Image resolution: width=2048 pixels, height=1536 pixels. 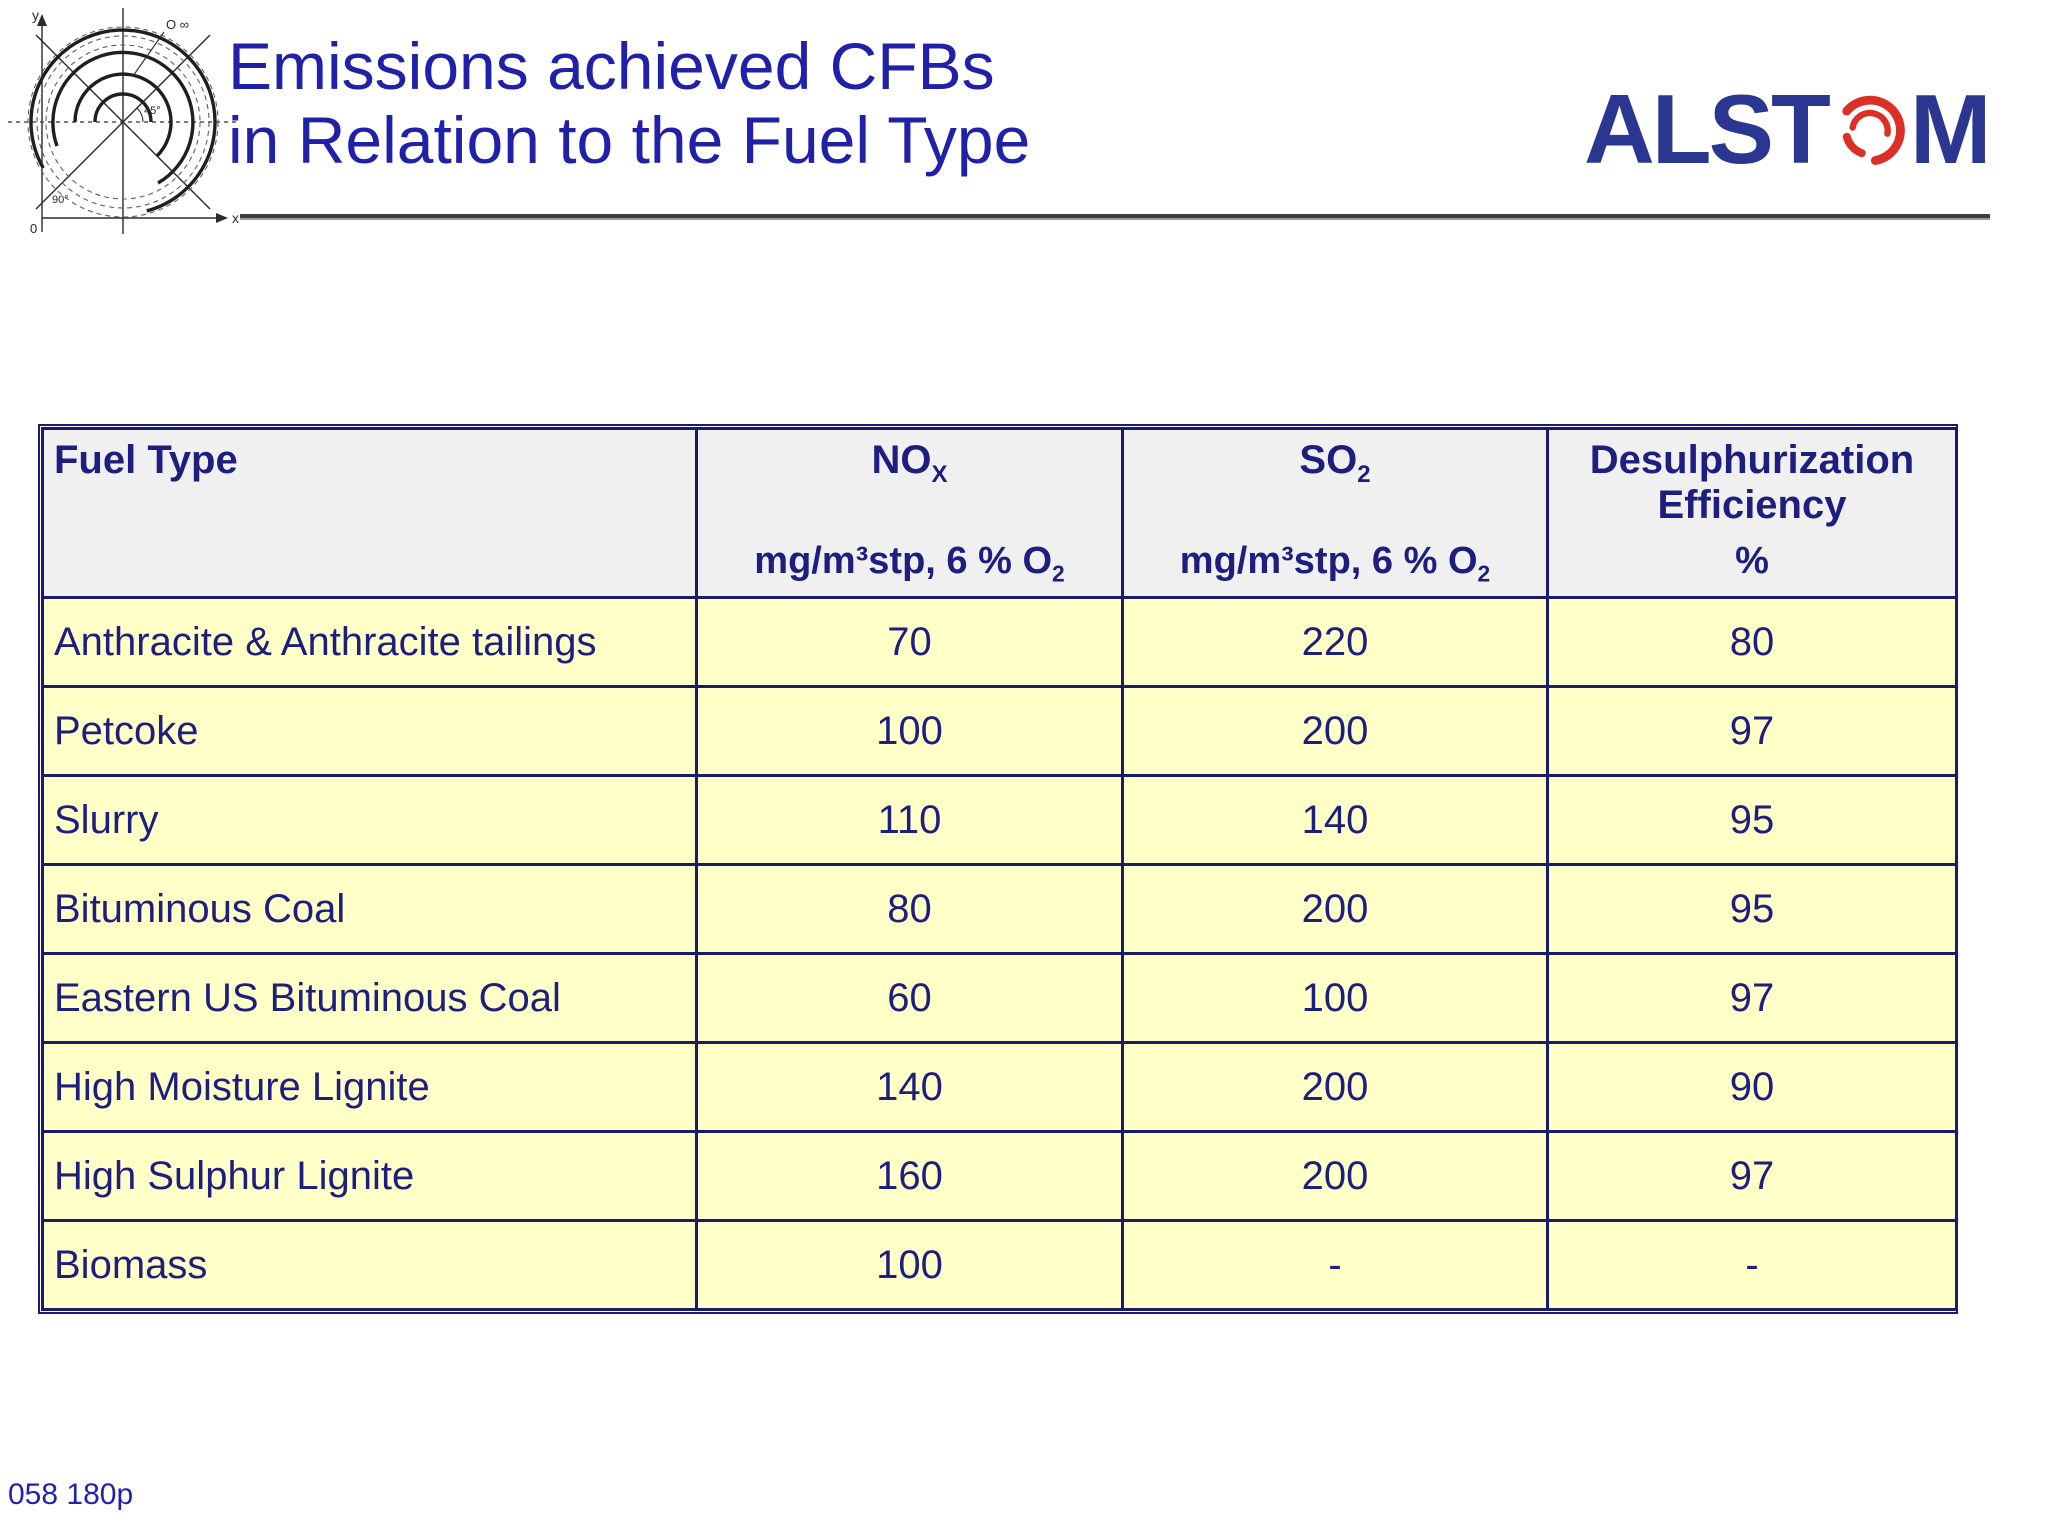 I want to click on fuel-cell: Bituminous Coal, so click(x=369, y=909).